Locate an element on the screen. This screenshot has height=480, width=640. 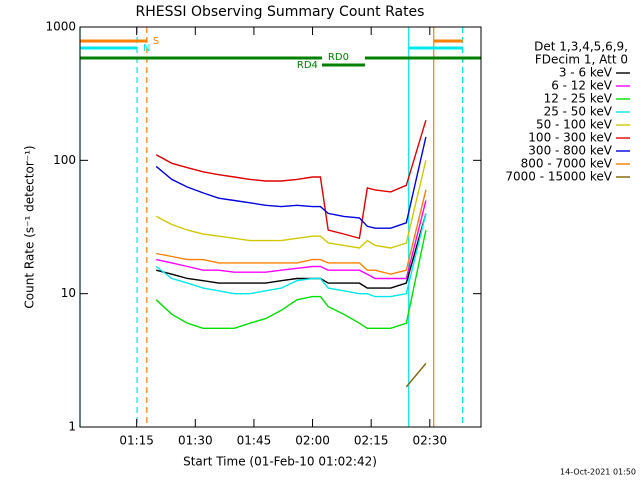
x-axis-label: Start Time (01-Feb-10 01:02:42) is located at coordinates (280, 462).